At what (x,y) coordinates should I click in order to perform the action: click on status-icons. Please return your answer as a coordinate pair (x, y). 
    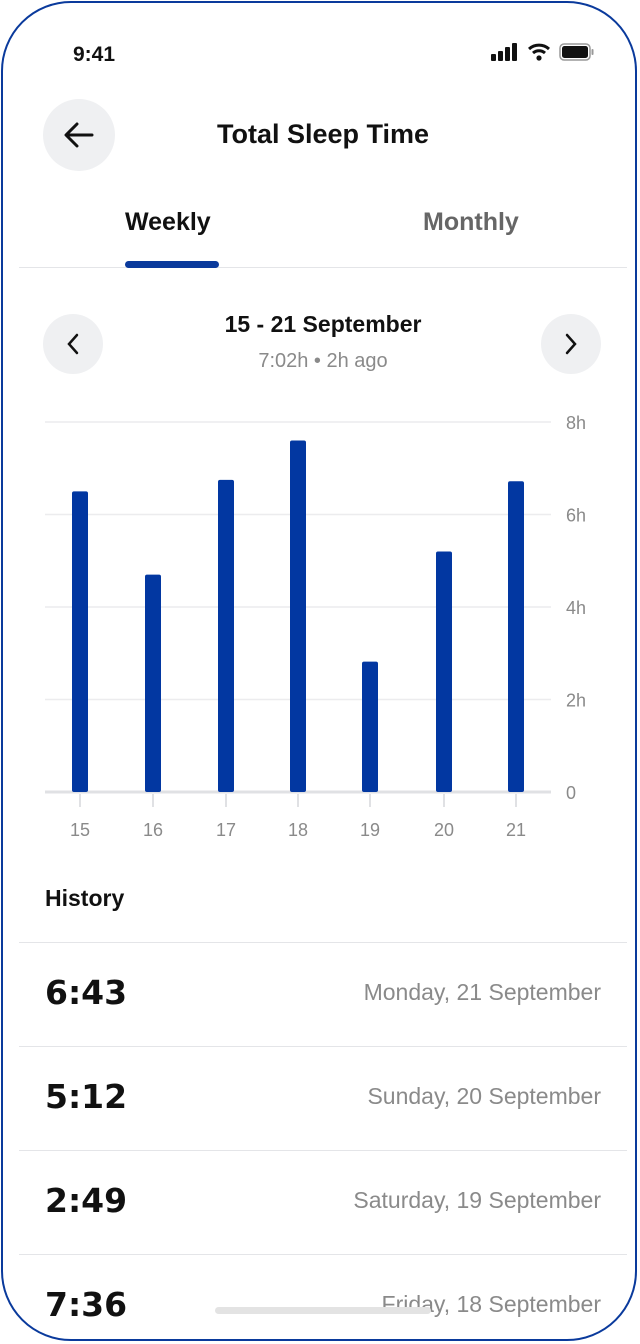
    Looking at the image, I should click on (543, 52).